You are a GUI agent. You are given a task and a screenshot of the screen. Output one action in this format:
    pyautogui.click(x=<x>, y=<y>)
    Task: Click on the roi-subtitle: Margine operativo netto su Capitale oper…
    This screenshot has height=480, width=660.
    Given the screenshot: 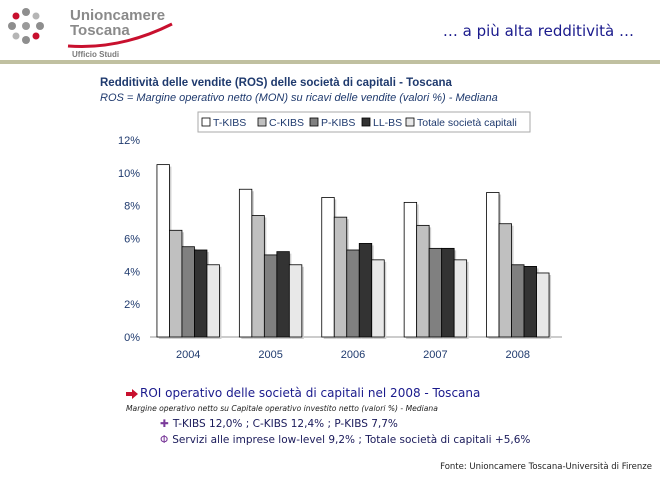 What is the action you would take?
    pyautogui.click(x=282, y=408)
    